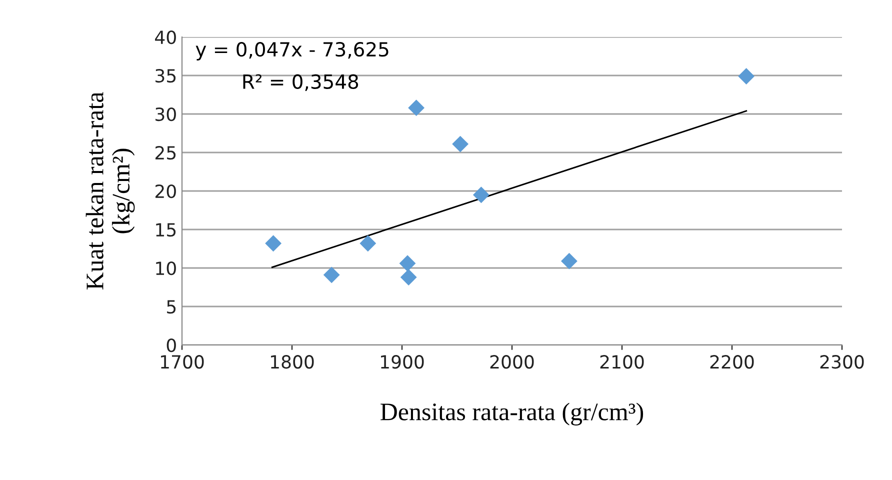 The height and width of the screenshot is (480, 892). Describe the element at coordinates (732, 362) in the screenshot. I see `x-tick-label: 2200` at that location.